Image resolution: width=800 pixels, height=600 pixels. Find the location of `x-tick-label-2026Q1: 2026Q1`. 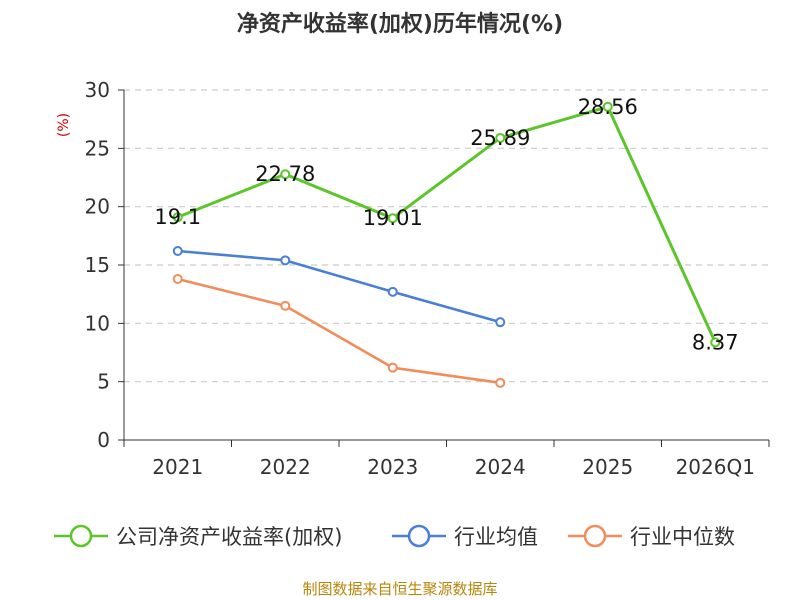

x-tick-label-2026Q1: 2026Q1 is located at coordinates (715, 467).